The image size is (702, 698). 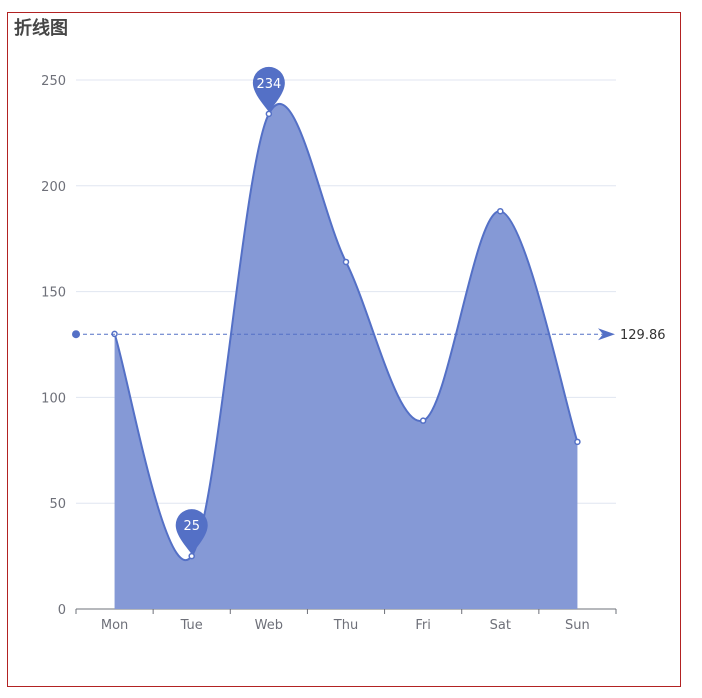 What do you see at coordinates (53, 293) in the screenshot?
I see `y-tick-label: 150` at bounding box center [53, 293].